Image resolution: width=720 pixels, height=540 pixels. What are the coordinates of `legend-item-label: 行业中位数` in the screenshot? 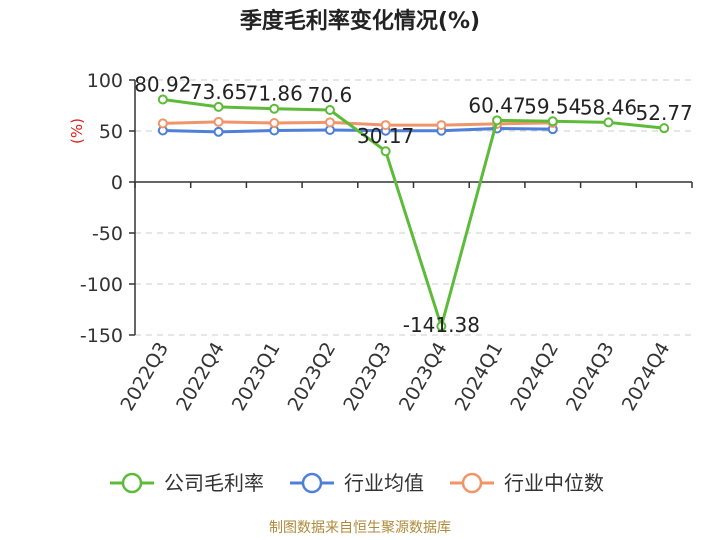 It's located at (554, 483).